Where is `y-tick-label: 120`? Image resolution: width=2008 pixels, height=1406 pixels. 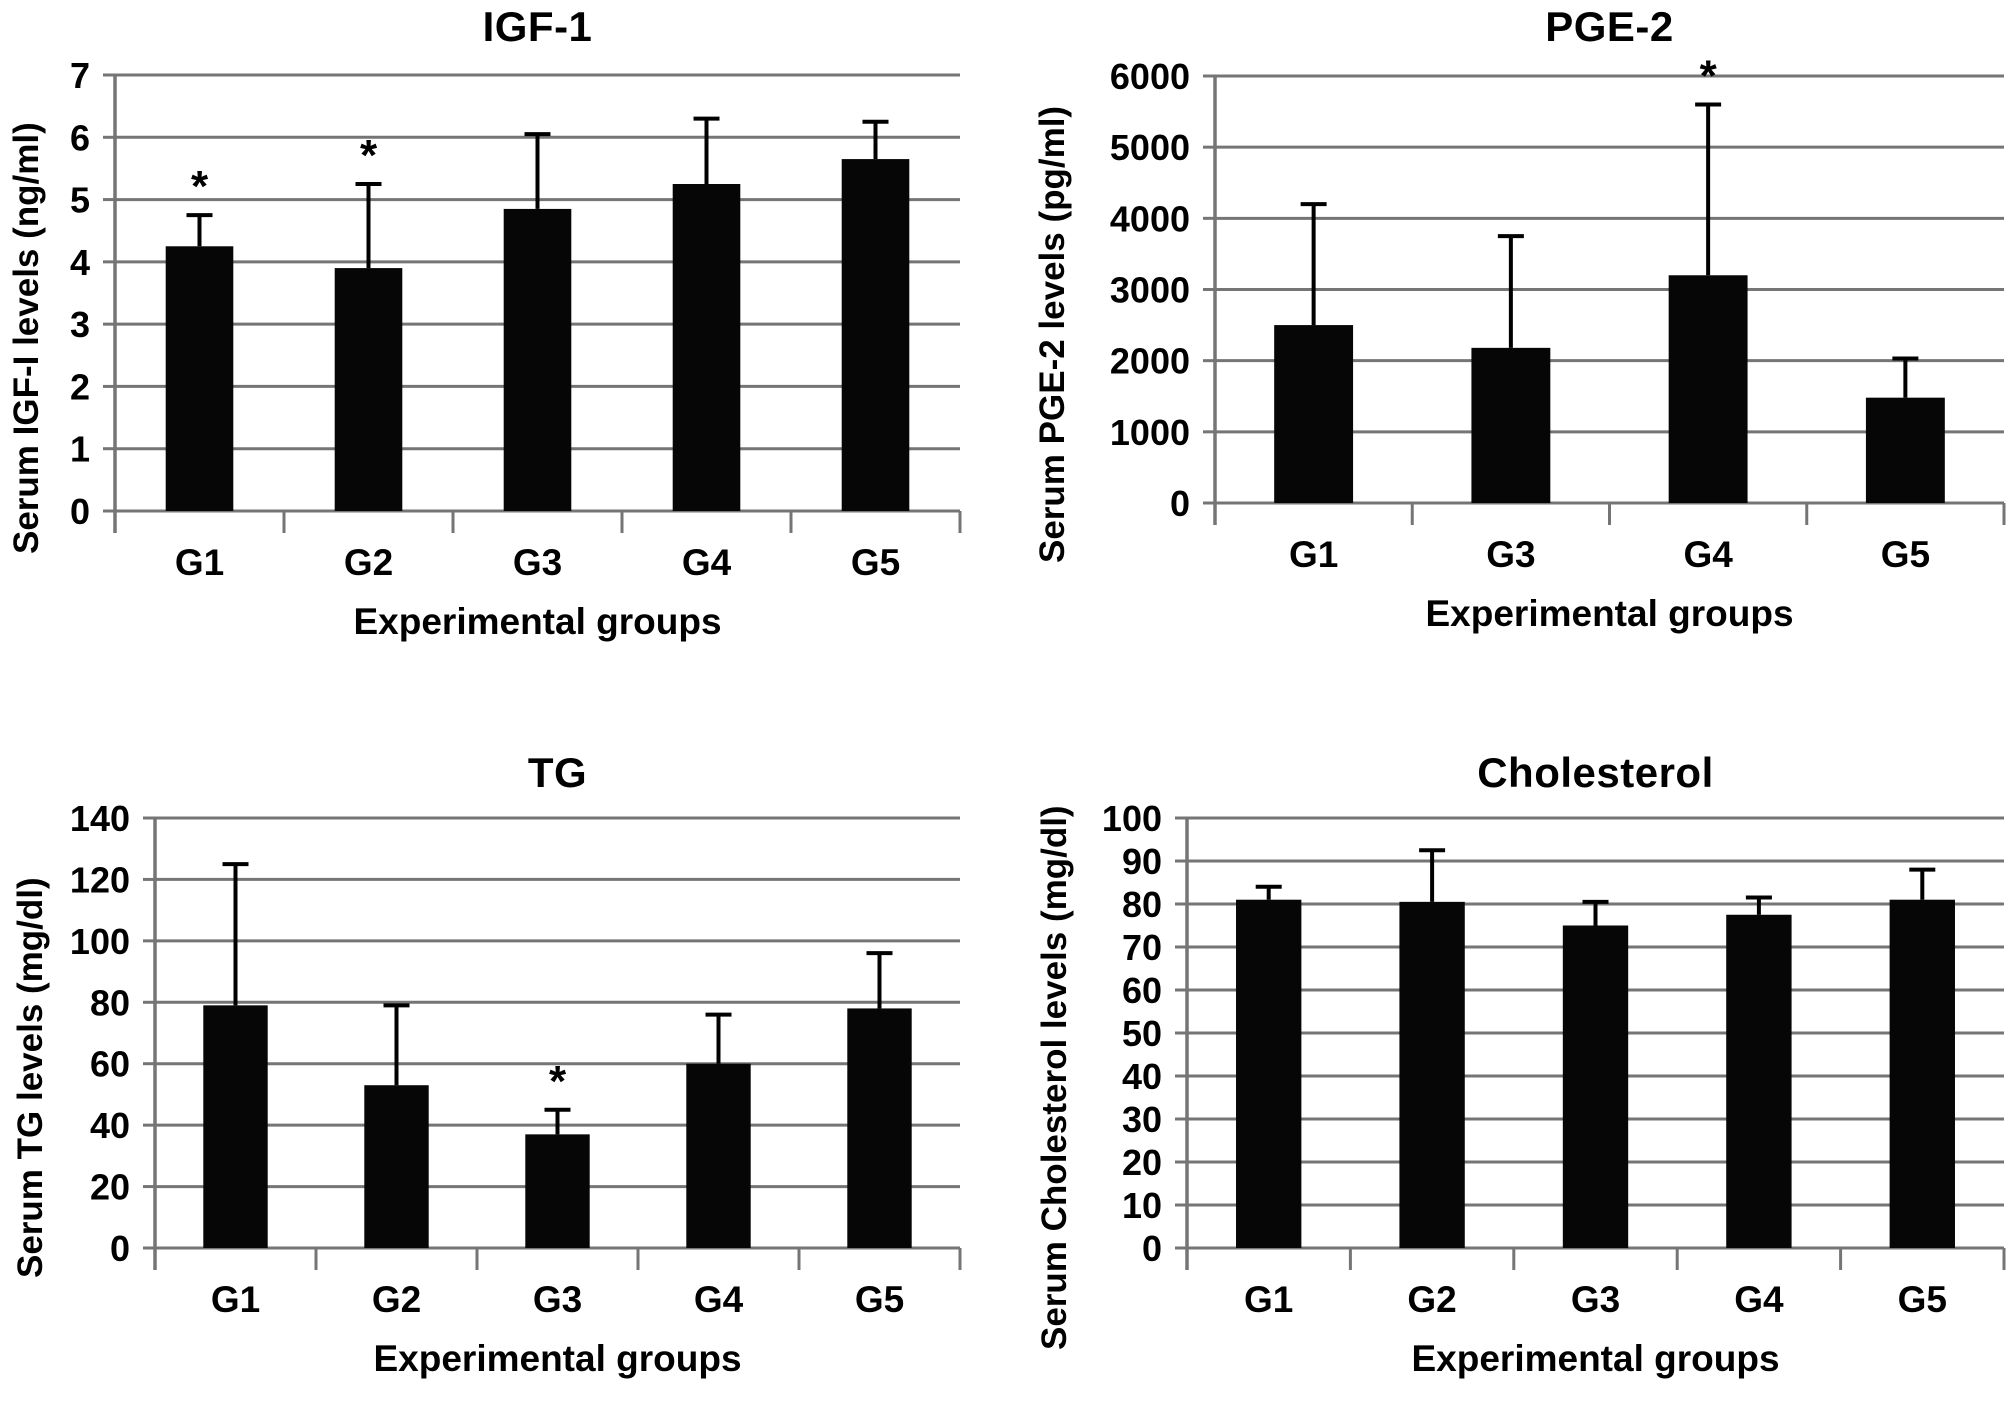 y-tick-label: 120 is located at coordinates (100, 879).